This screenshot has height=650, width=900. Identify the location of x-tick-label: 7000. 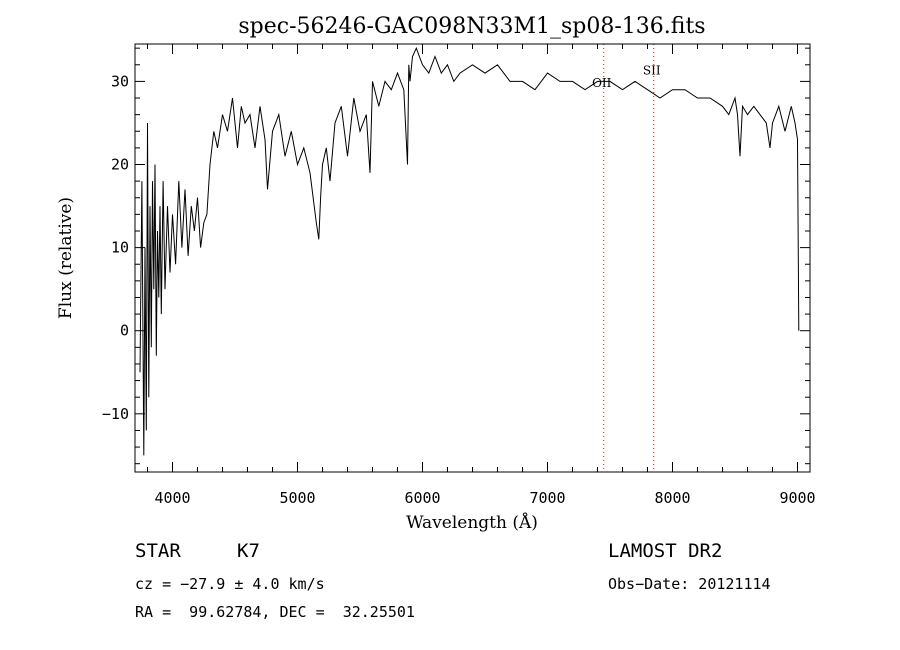
(547, 498).